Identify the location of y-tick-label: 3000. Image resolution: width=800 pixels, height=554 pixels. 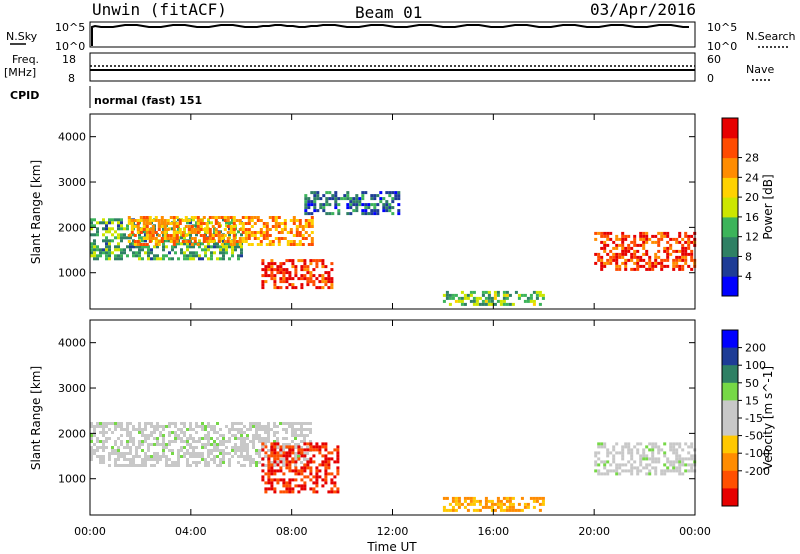
(72, 182).